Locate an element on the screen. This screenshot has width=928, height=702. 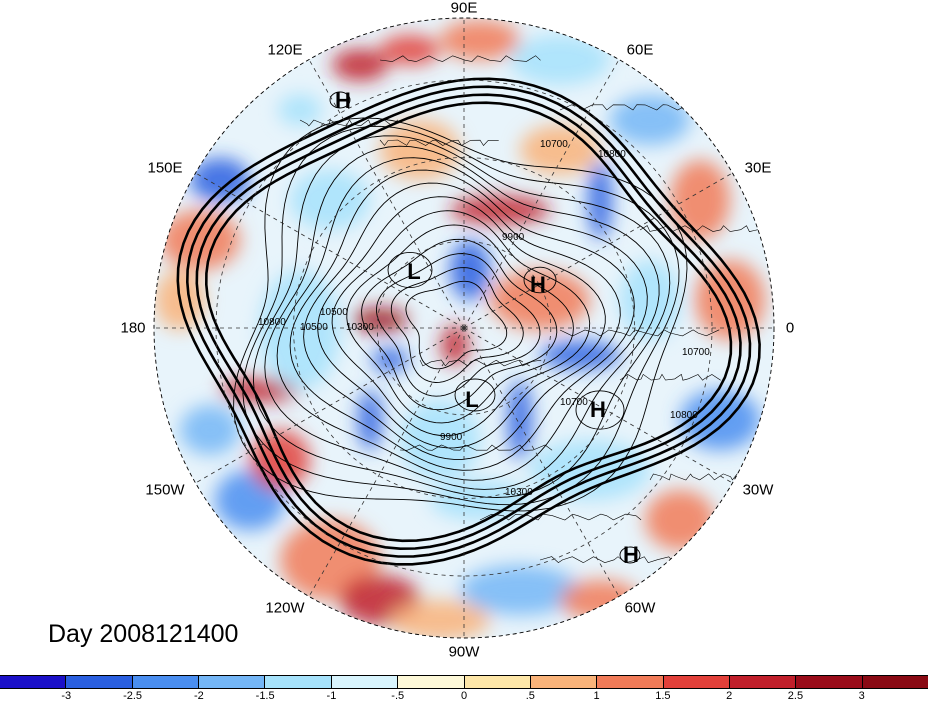
longitude-label: 60W is located at coordinates (640, 608).